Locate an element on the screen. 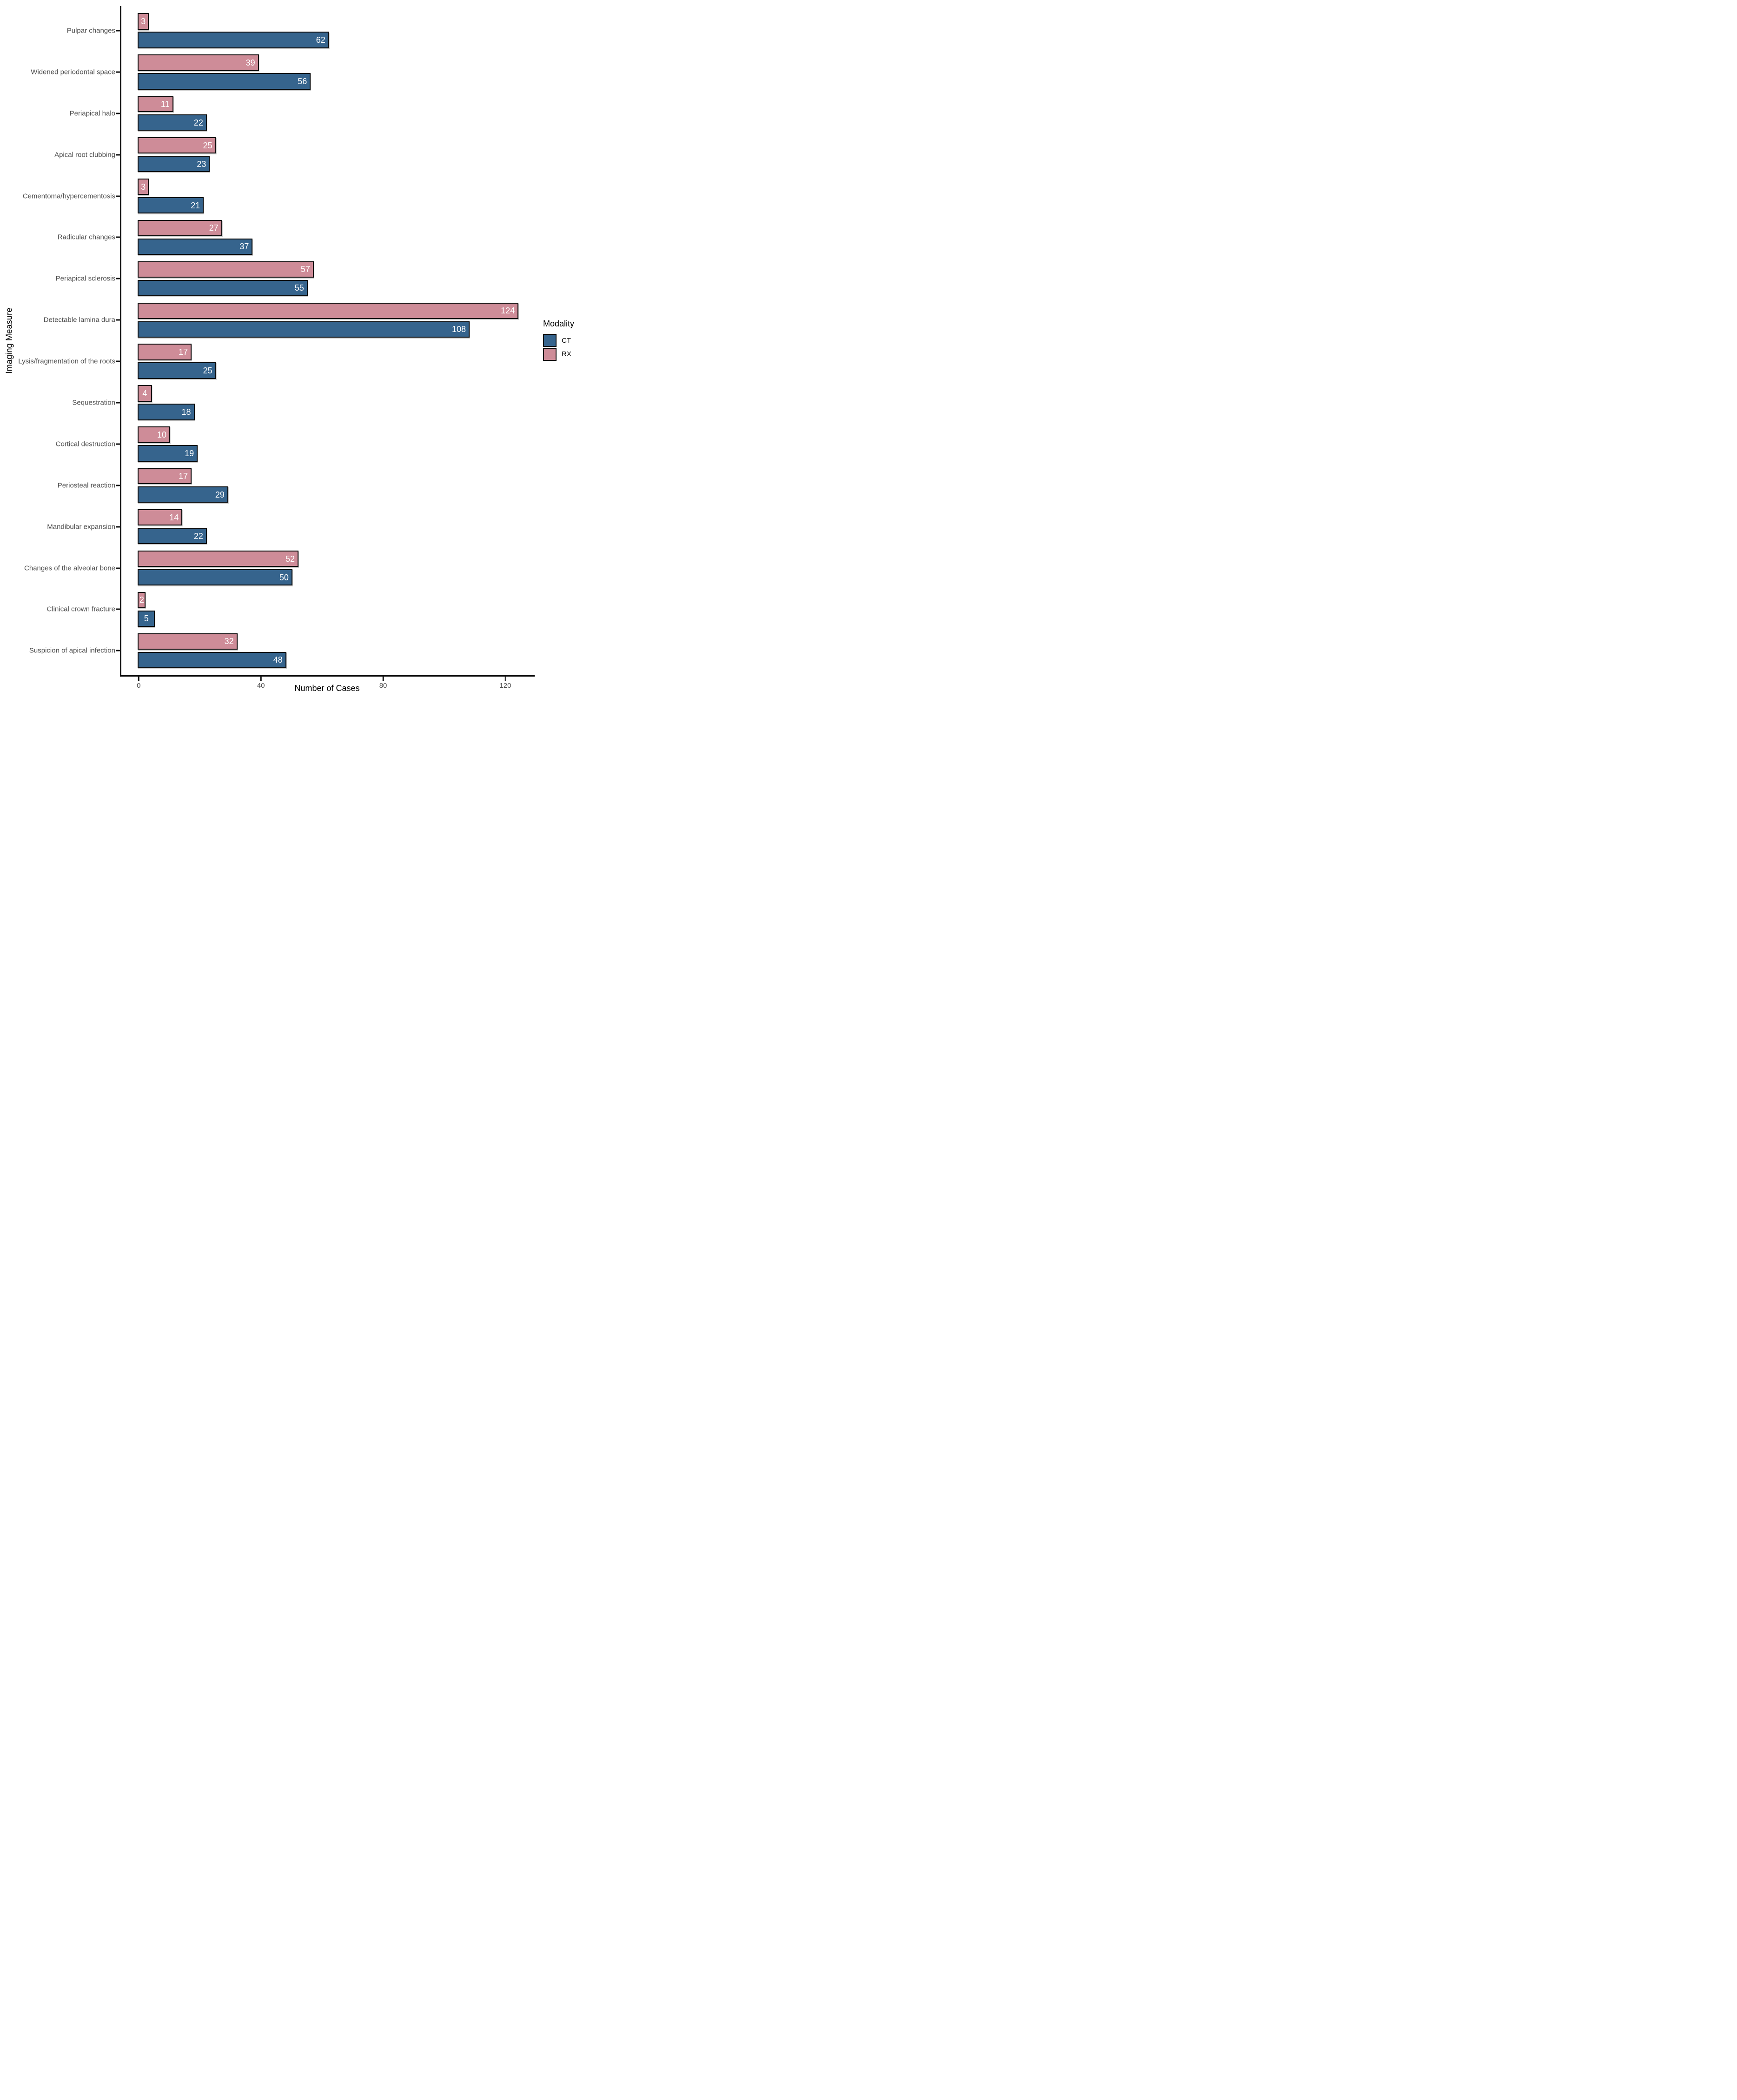 The height and width of the screenshot is (2100, 1737). category-label: Periosteal reaction is located at coordinates (86, 486).